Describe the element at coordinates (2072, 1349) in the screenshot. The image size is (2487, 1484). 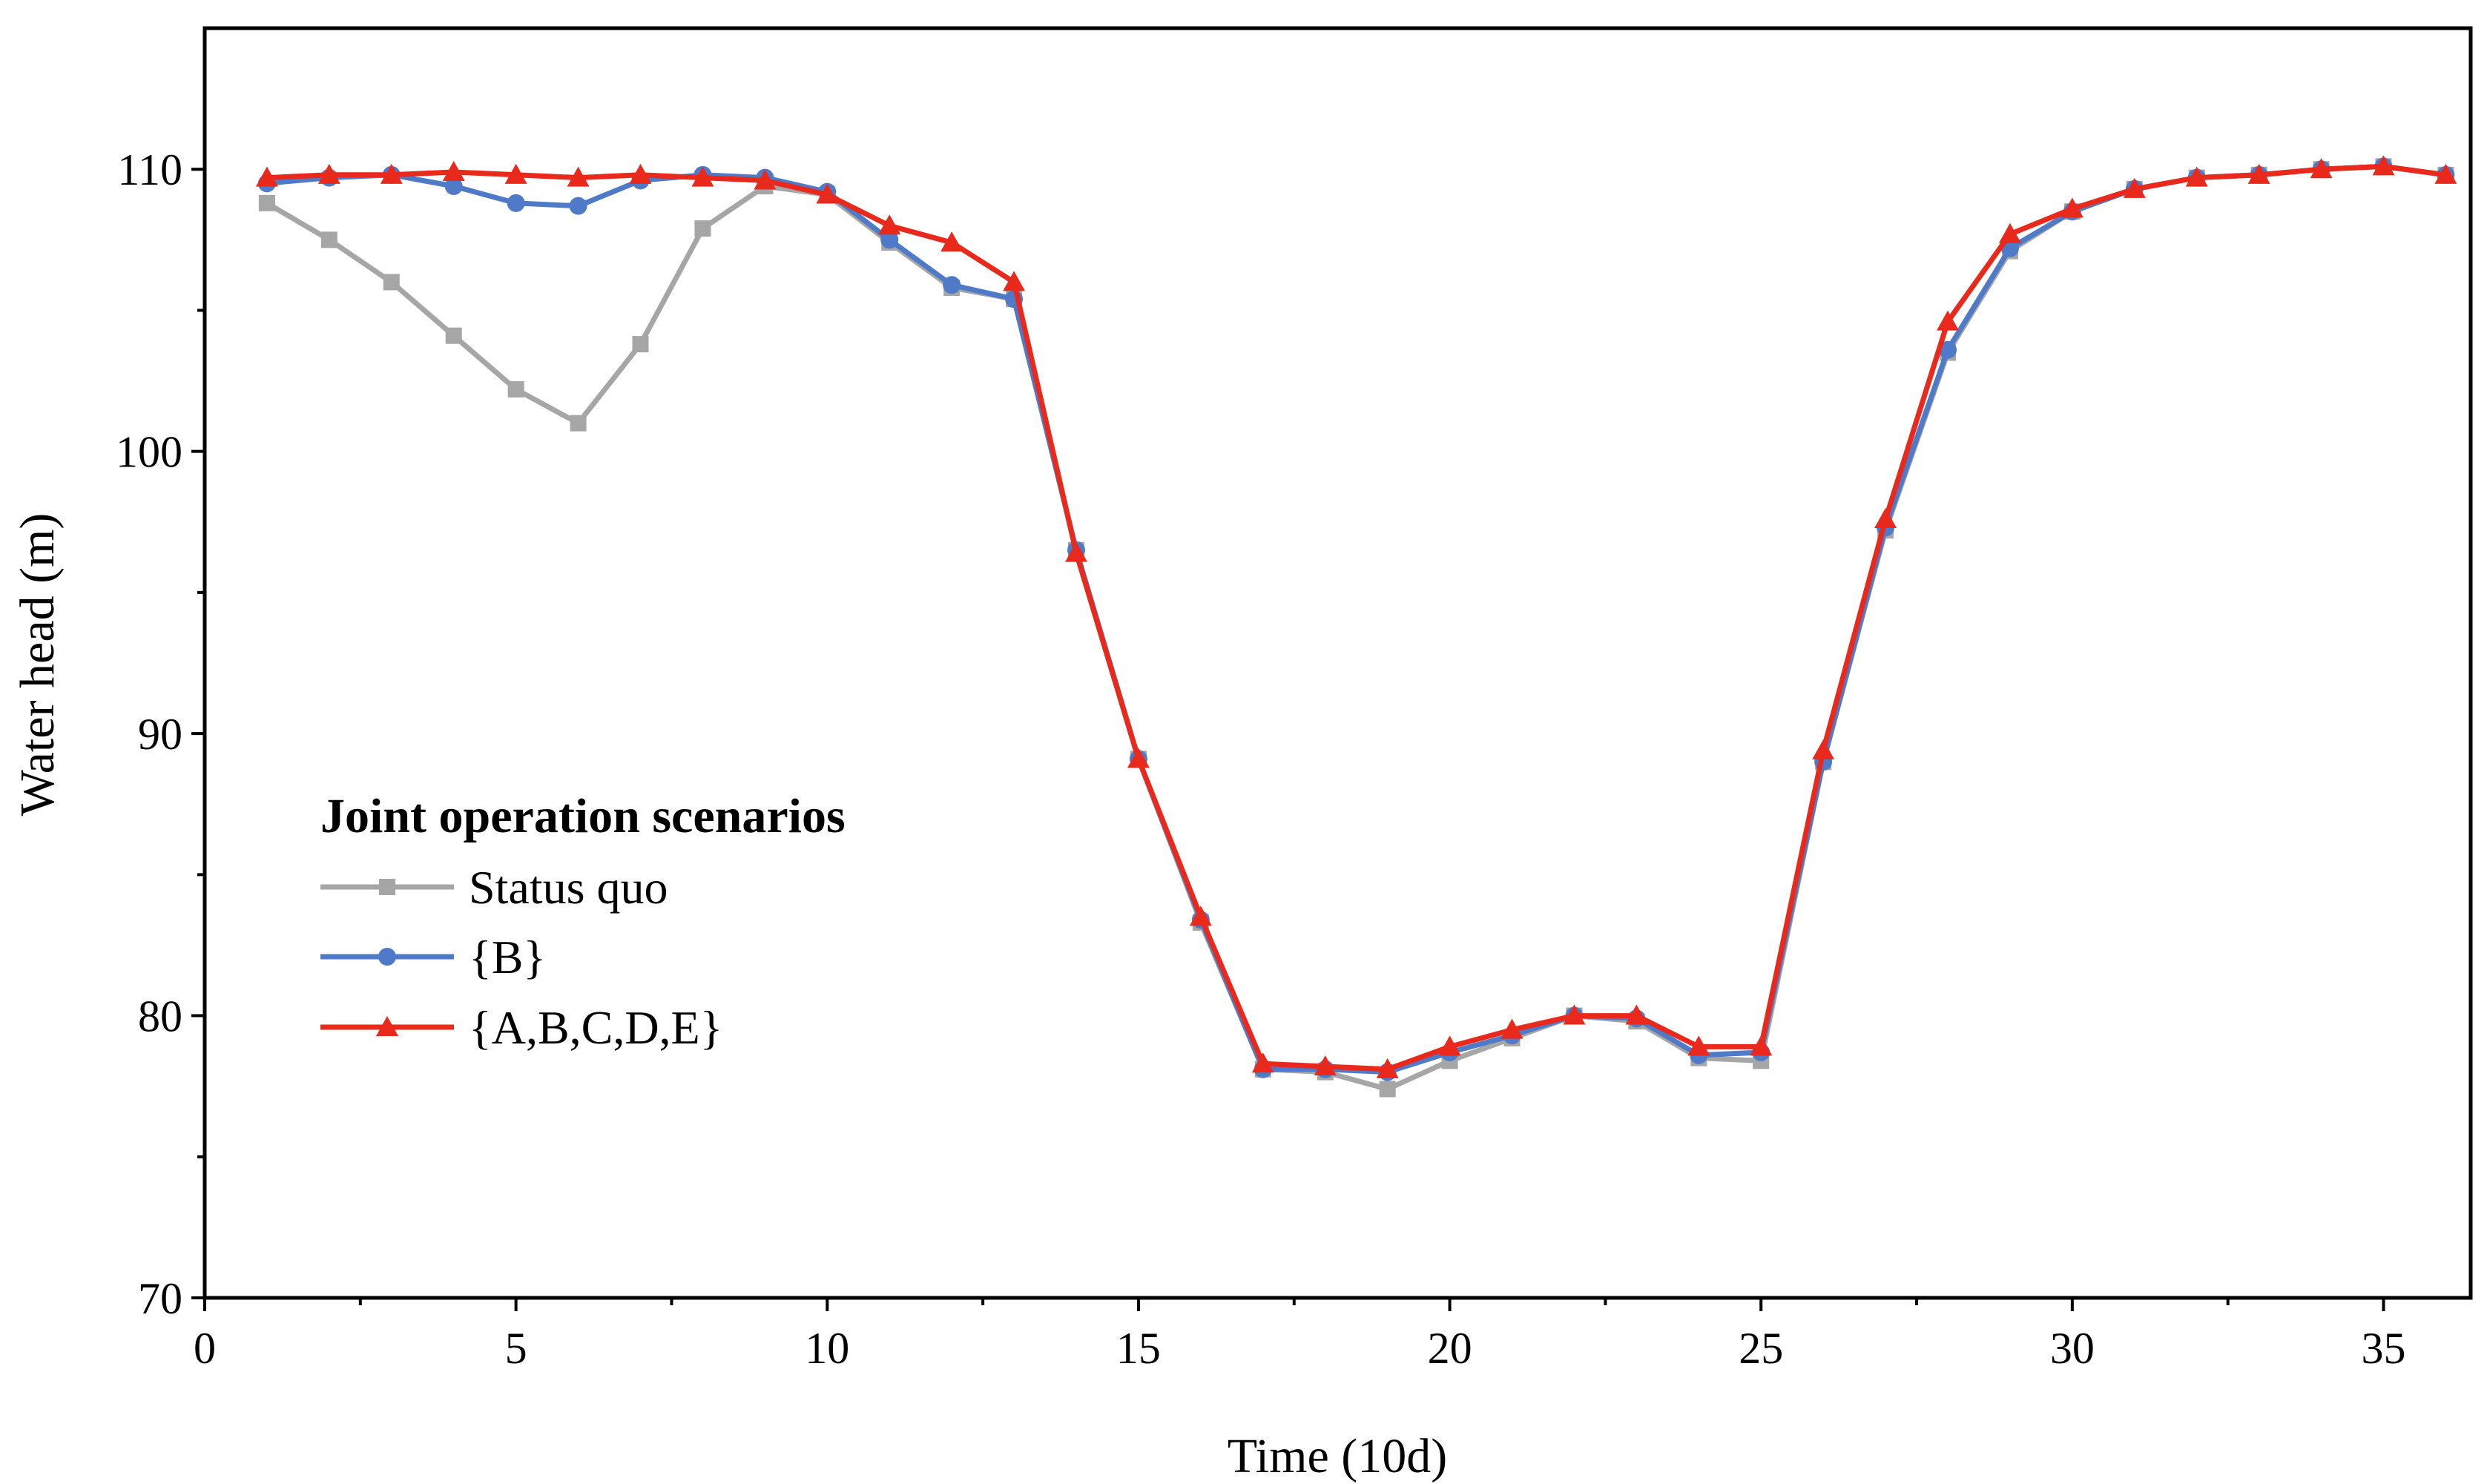
I see `x-tick-label: 30` at that location.